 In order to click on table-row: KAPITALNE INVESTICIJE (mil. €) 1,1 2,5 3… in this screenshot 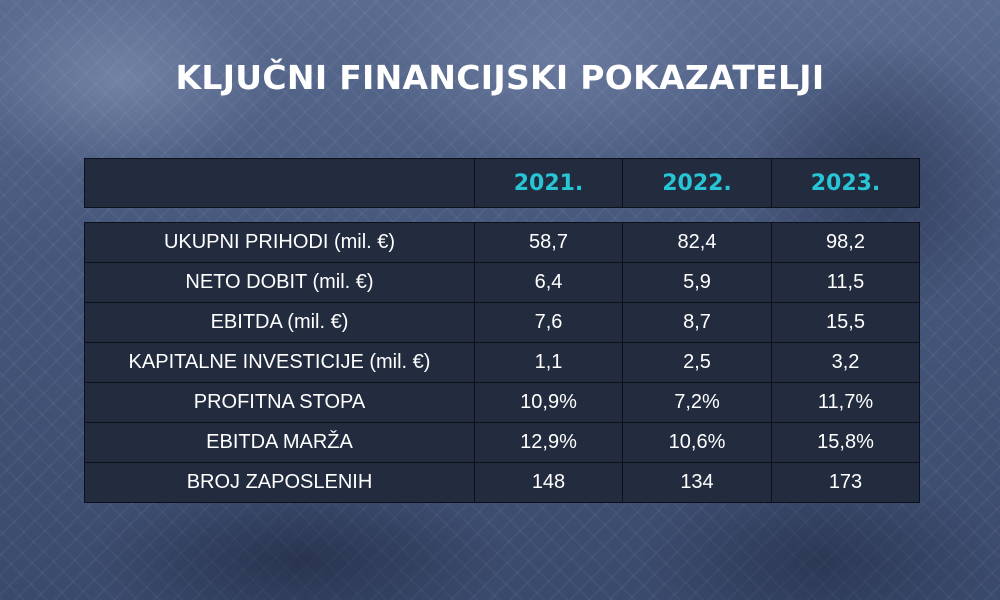, I will do `click(502, 362)`.